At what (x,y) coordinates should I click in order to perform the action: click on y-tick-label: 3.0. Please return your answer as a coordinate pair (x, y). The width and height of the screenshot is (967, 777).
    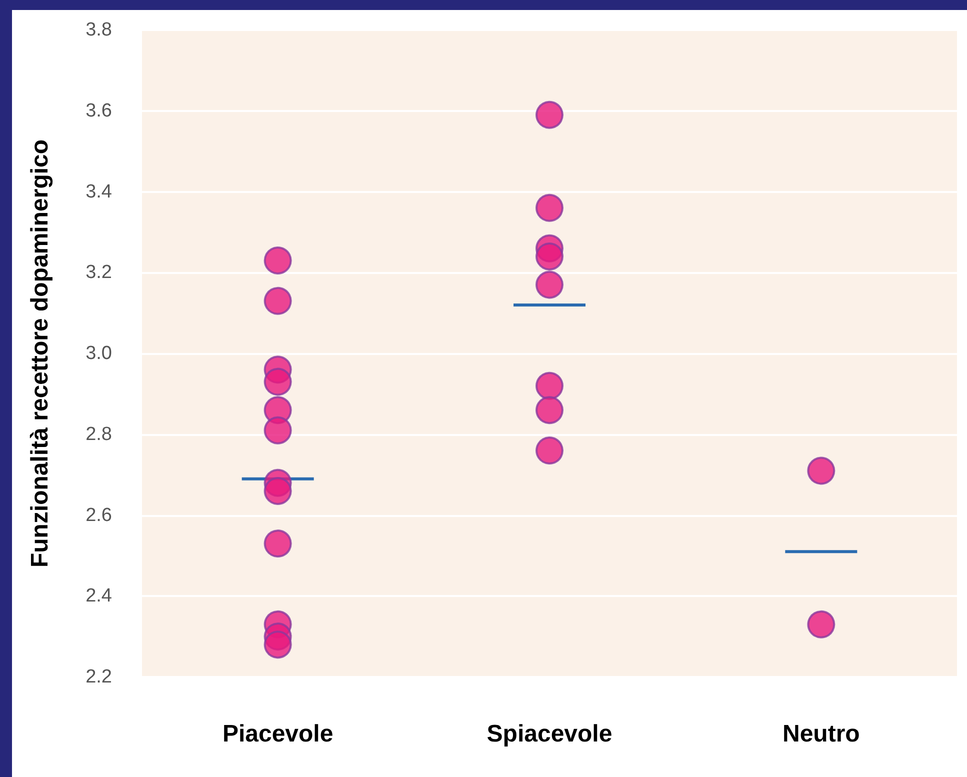
    Looking at the image, I should click on (99, 353).